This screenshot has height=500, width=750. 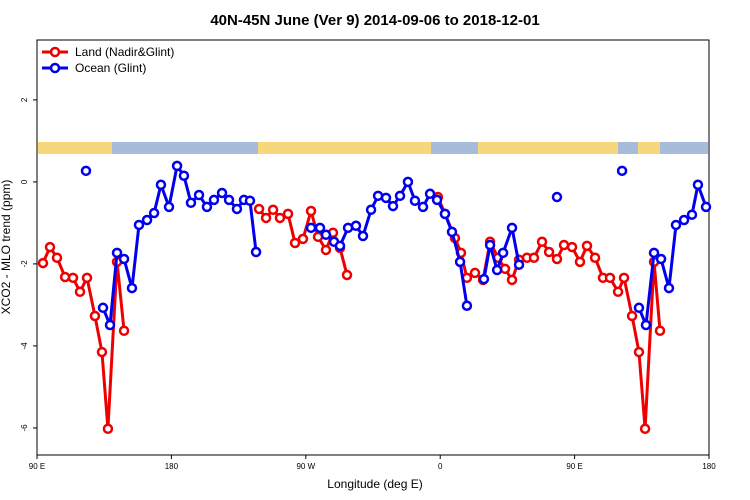 I want to click on x-tick-label: 90 W, so click(x=305, y=466).